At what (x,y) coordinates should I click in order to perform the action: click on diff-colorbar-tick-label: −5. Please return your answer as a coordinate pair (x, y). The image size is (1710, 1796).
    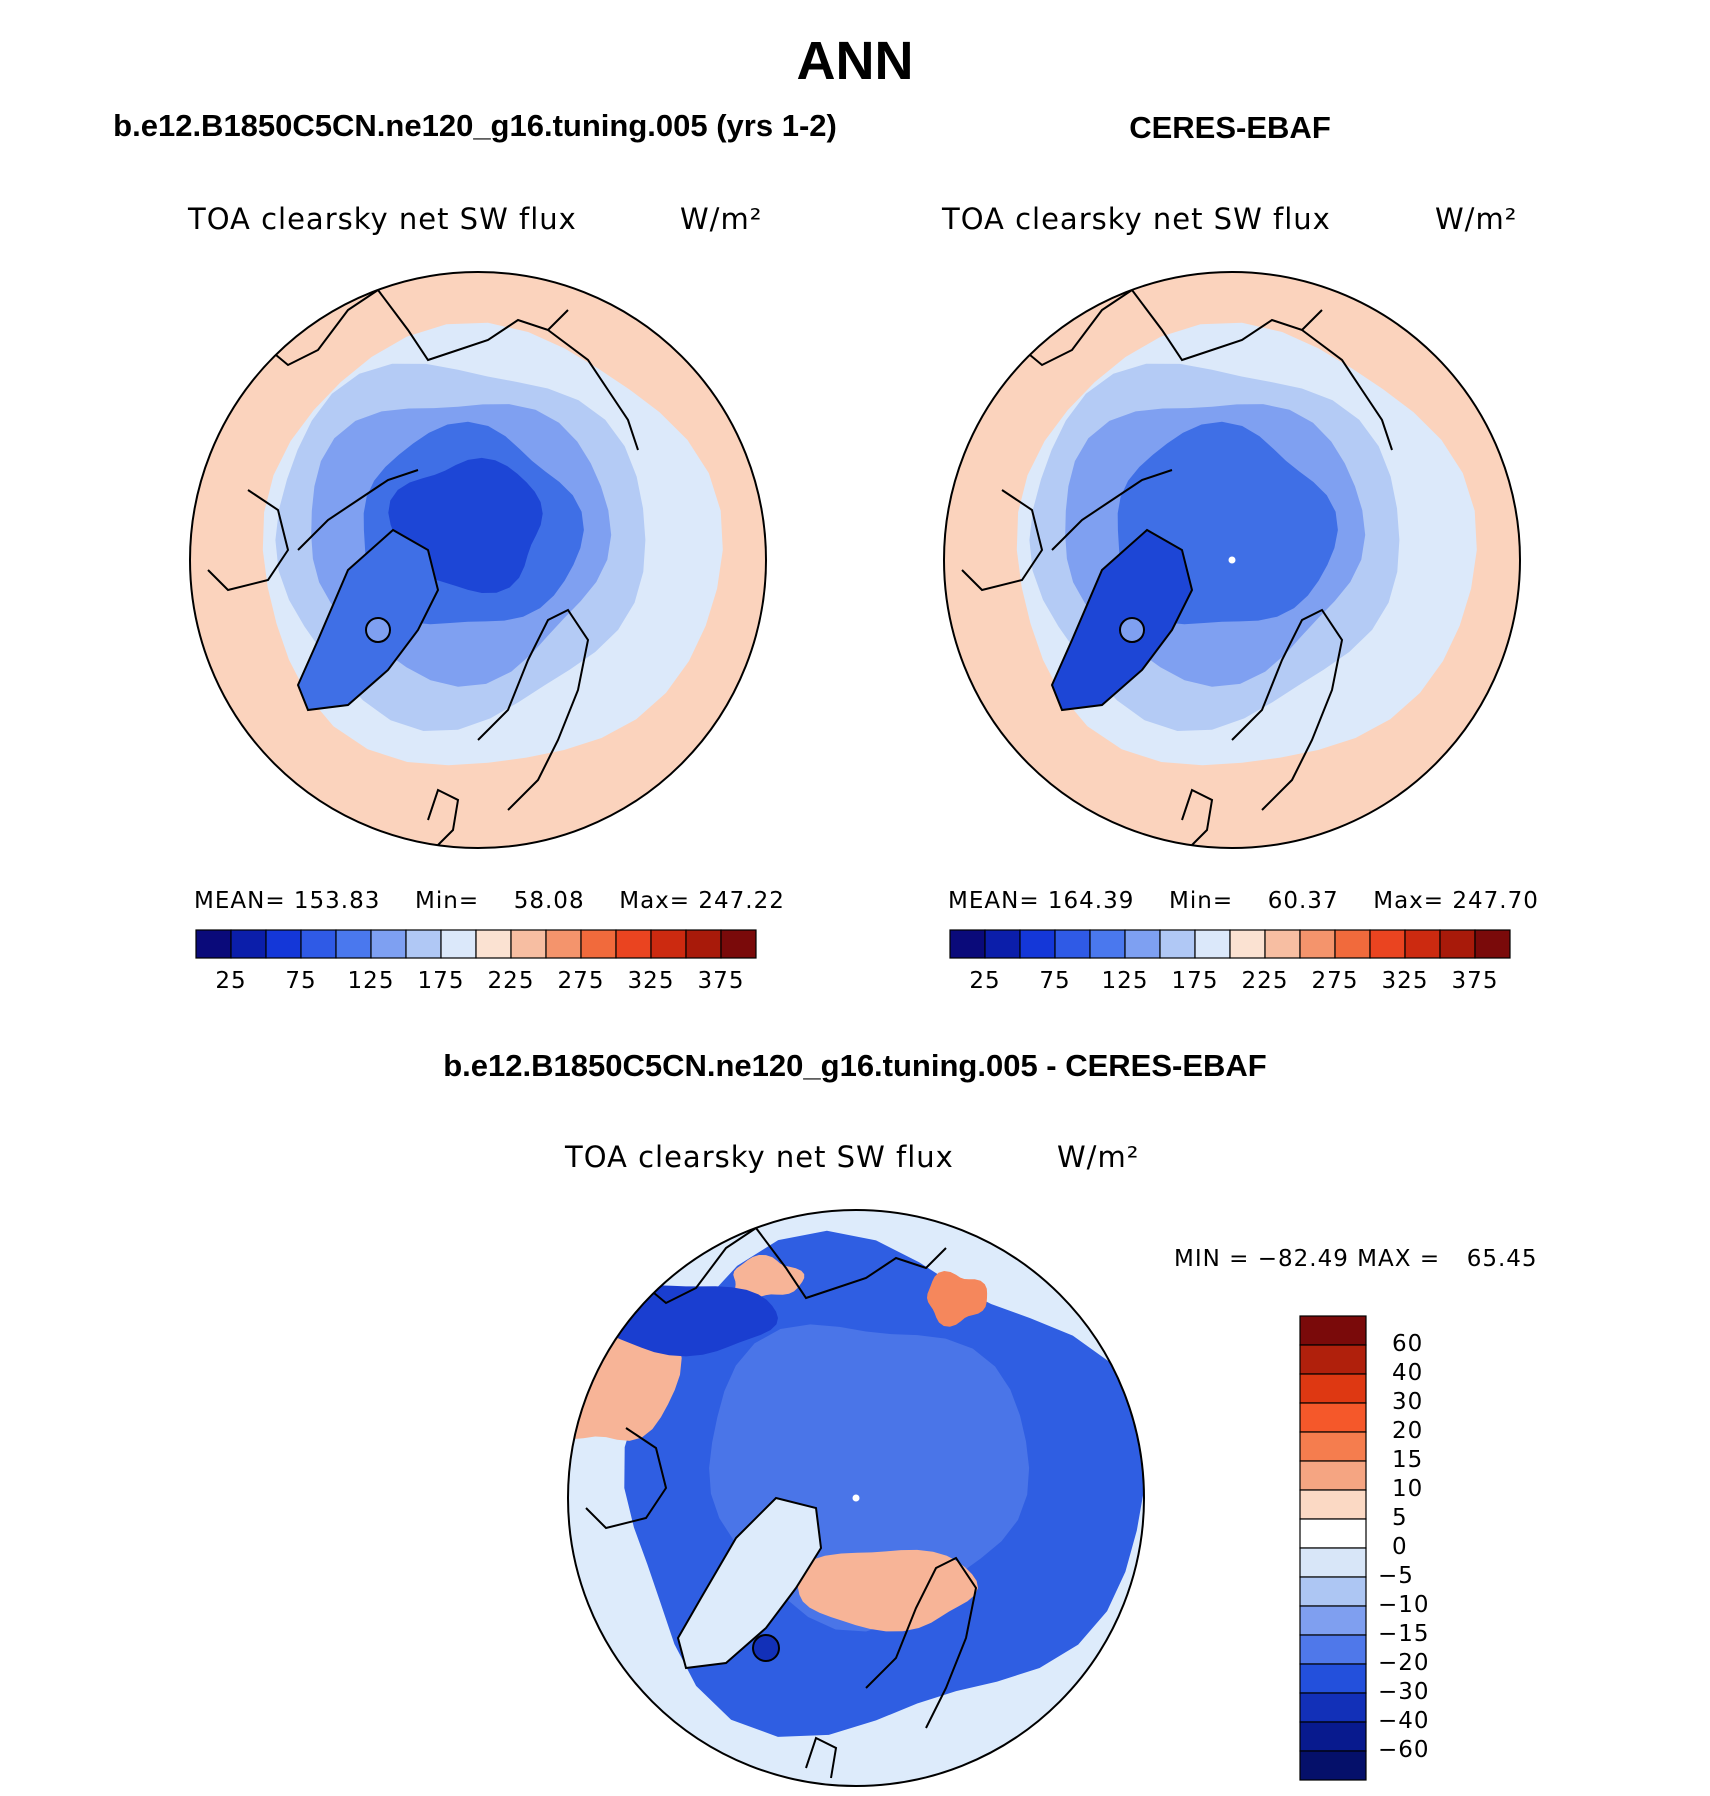
    Looking at the image, I should click on (1396, 1576).